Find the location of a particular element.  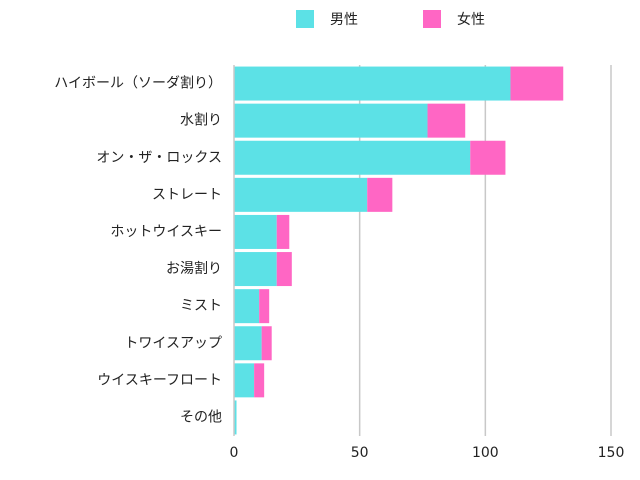

legend-label: 女性 is located at coordinates (471, 19).